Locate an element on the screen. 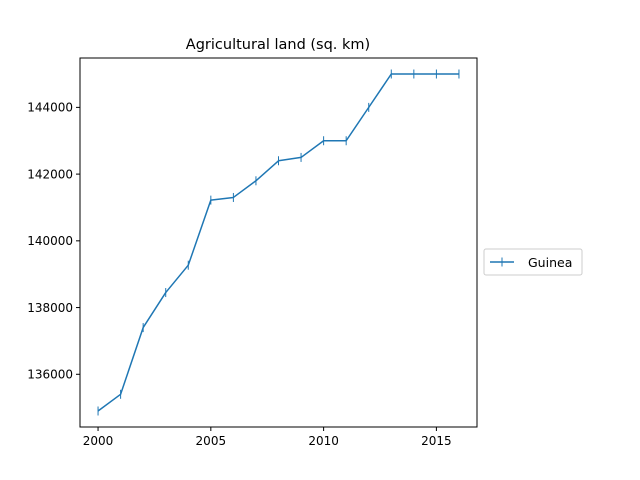 This screenshot has width=640, height=480. y-tick-label: 136000 is located at coordinates (50, 375).